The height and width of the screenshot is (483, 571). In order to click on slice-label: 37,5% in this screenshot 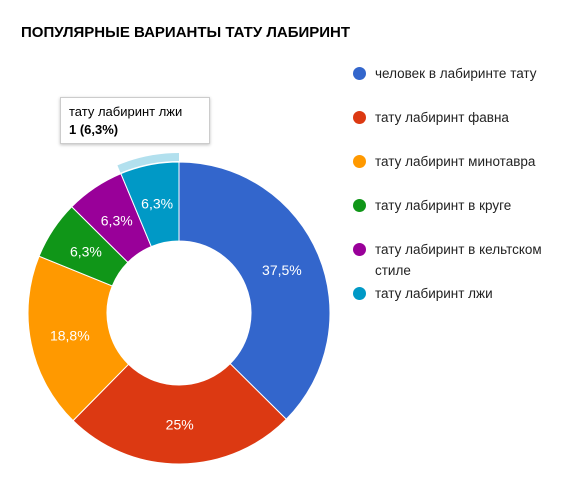, I will do `click(282, 270)`.